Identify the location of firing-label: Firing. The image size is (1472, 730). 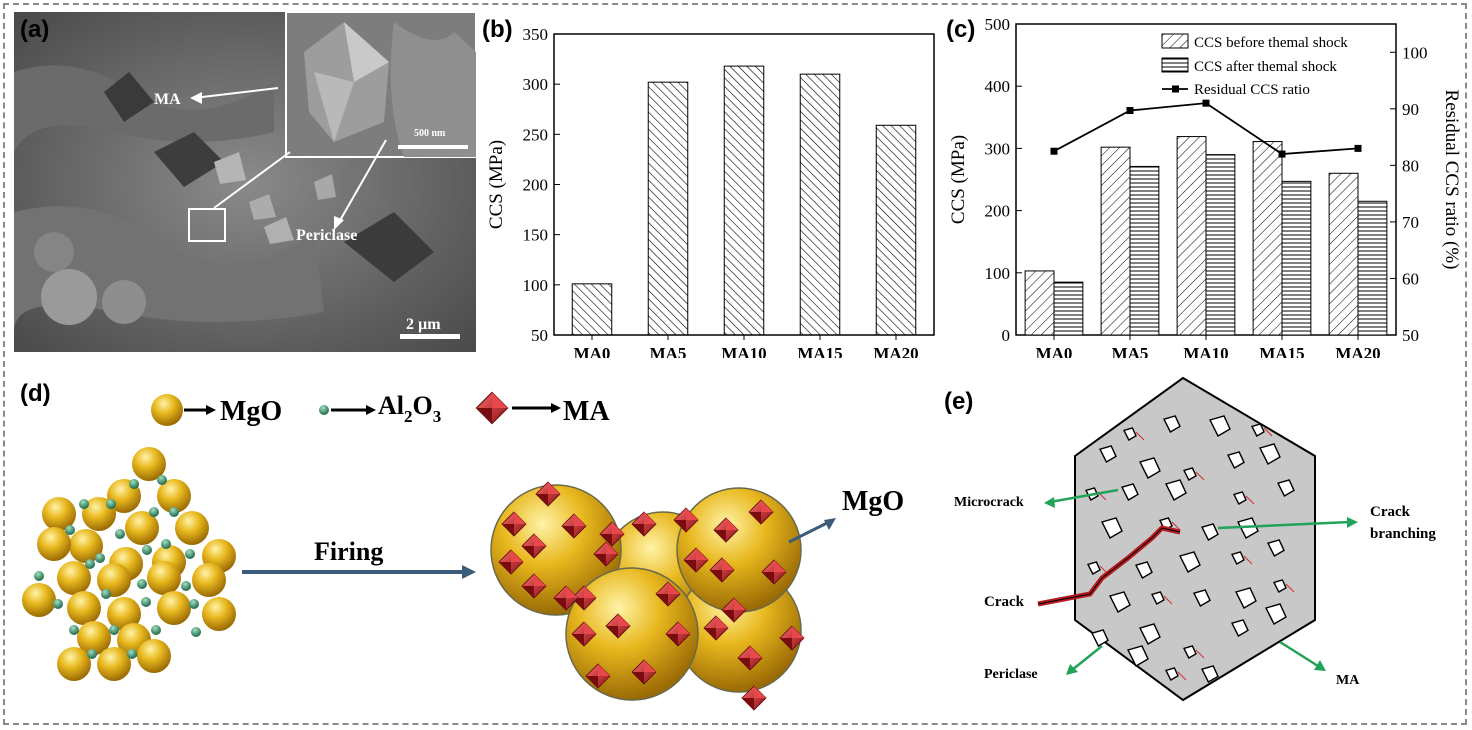
(348, 551).